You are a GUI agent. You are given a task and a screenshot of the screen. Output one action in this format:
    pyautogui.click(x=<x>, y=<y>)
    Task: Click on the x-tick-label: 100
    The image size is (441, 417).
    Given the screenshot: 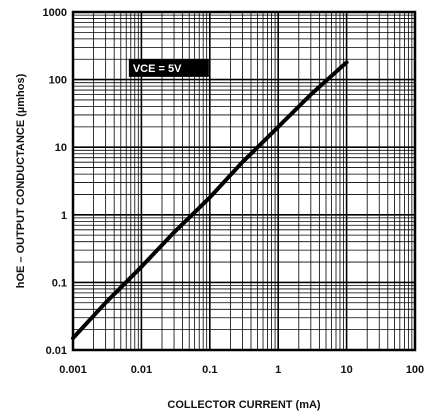 What is the action you would take?
    pyautogui.click(x=415, y=370)
    